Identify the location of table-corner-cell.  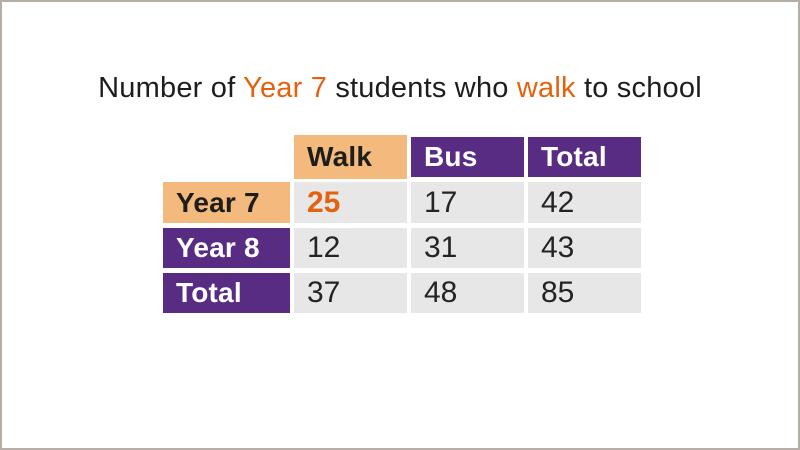
(226, 157).